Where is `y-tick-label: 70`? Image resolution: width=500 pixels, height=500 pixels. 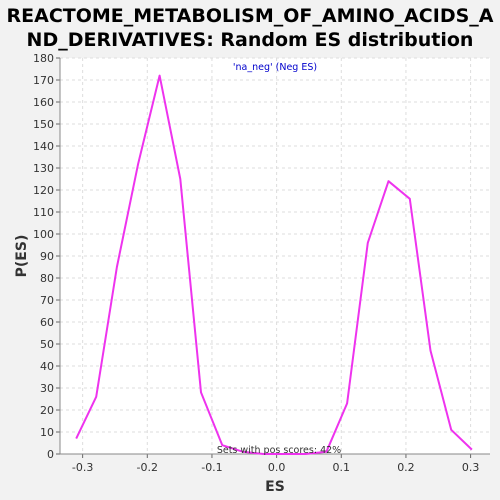 y-tick-label: 70 is located at coordinates (47, 300).